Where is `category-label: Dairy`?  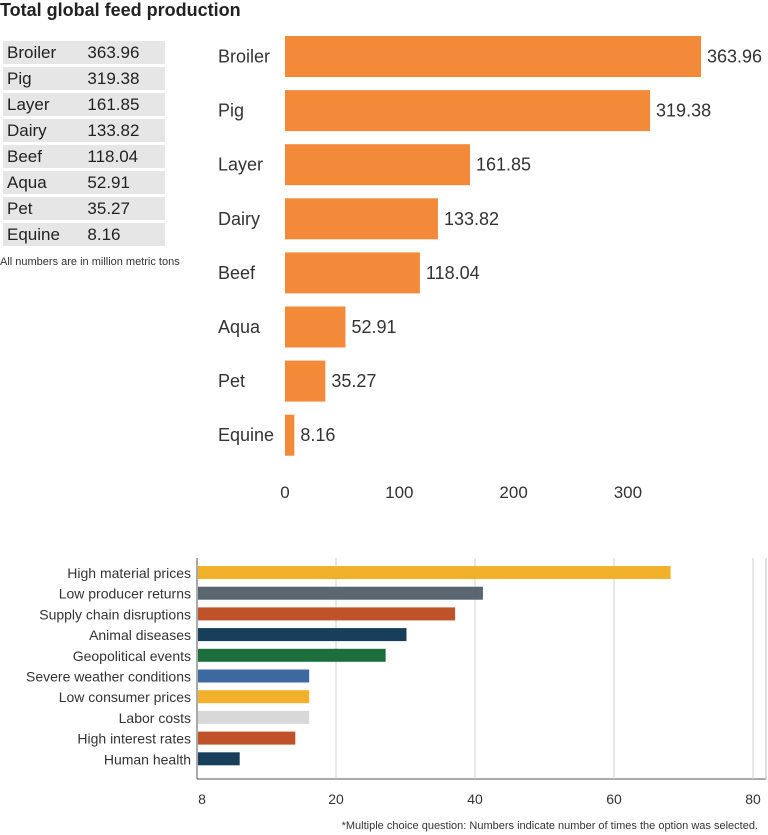
category-label: Dairy is located at coordinates (239, 219).